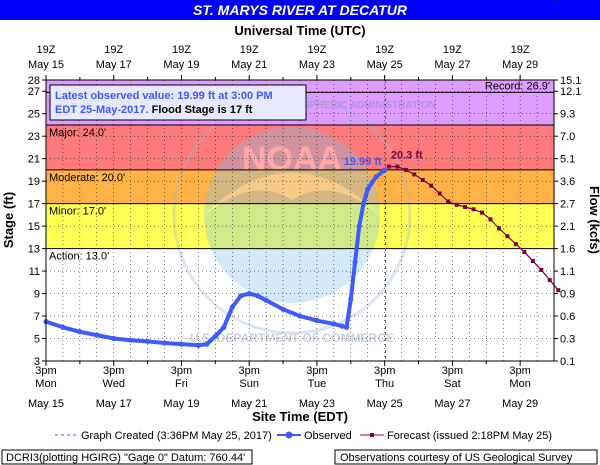 This screenshot has height=465, width=600. I want to click on top-tick-date: May 29, so click(520, 65).